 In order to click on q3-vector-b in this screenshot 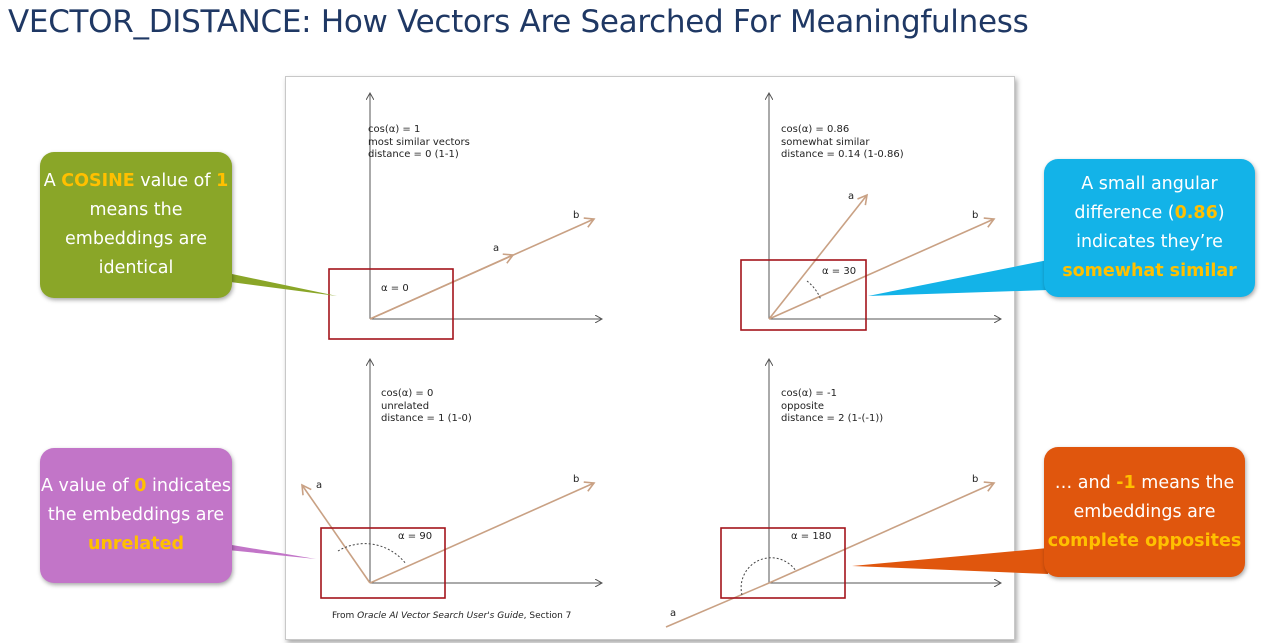, I will do `click(482, 532)`.